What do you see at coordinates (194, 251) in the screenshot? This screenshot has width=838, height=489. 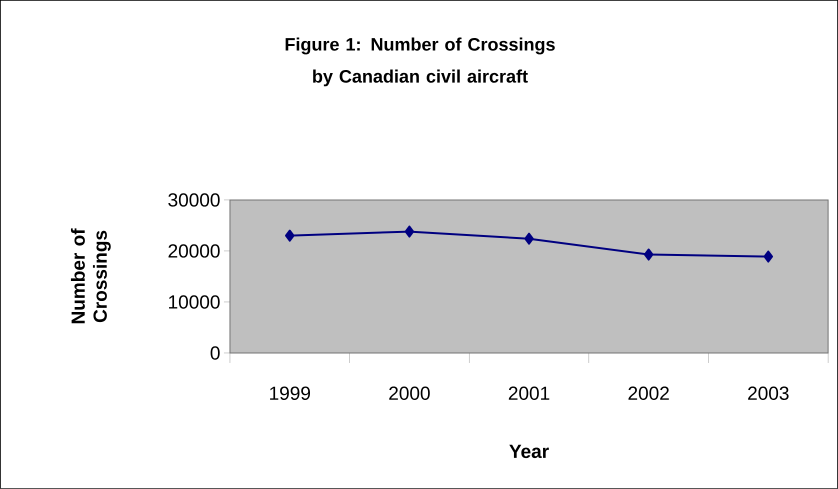 I see `y-tick-label: 20000` at bounding box center [194, 251].